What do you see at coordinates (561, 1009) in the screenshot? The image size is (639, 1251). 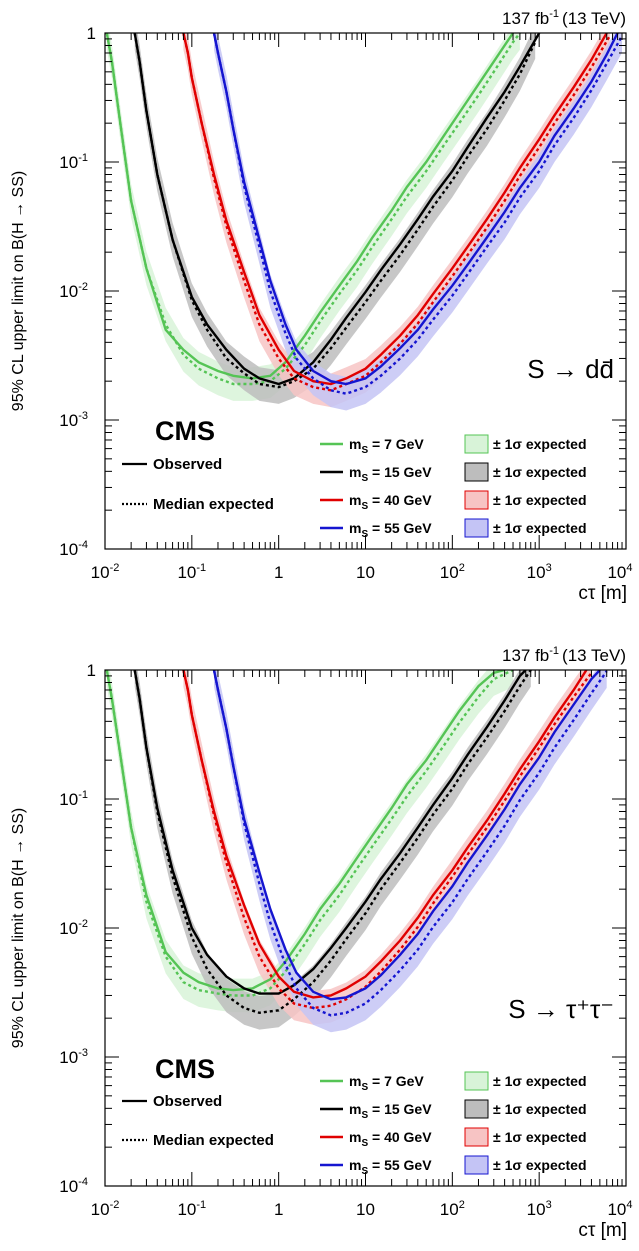 I see `channel-label: S → τ⁺τ⁻` at bounding box center [561, 1009].